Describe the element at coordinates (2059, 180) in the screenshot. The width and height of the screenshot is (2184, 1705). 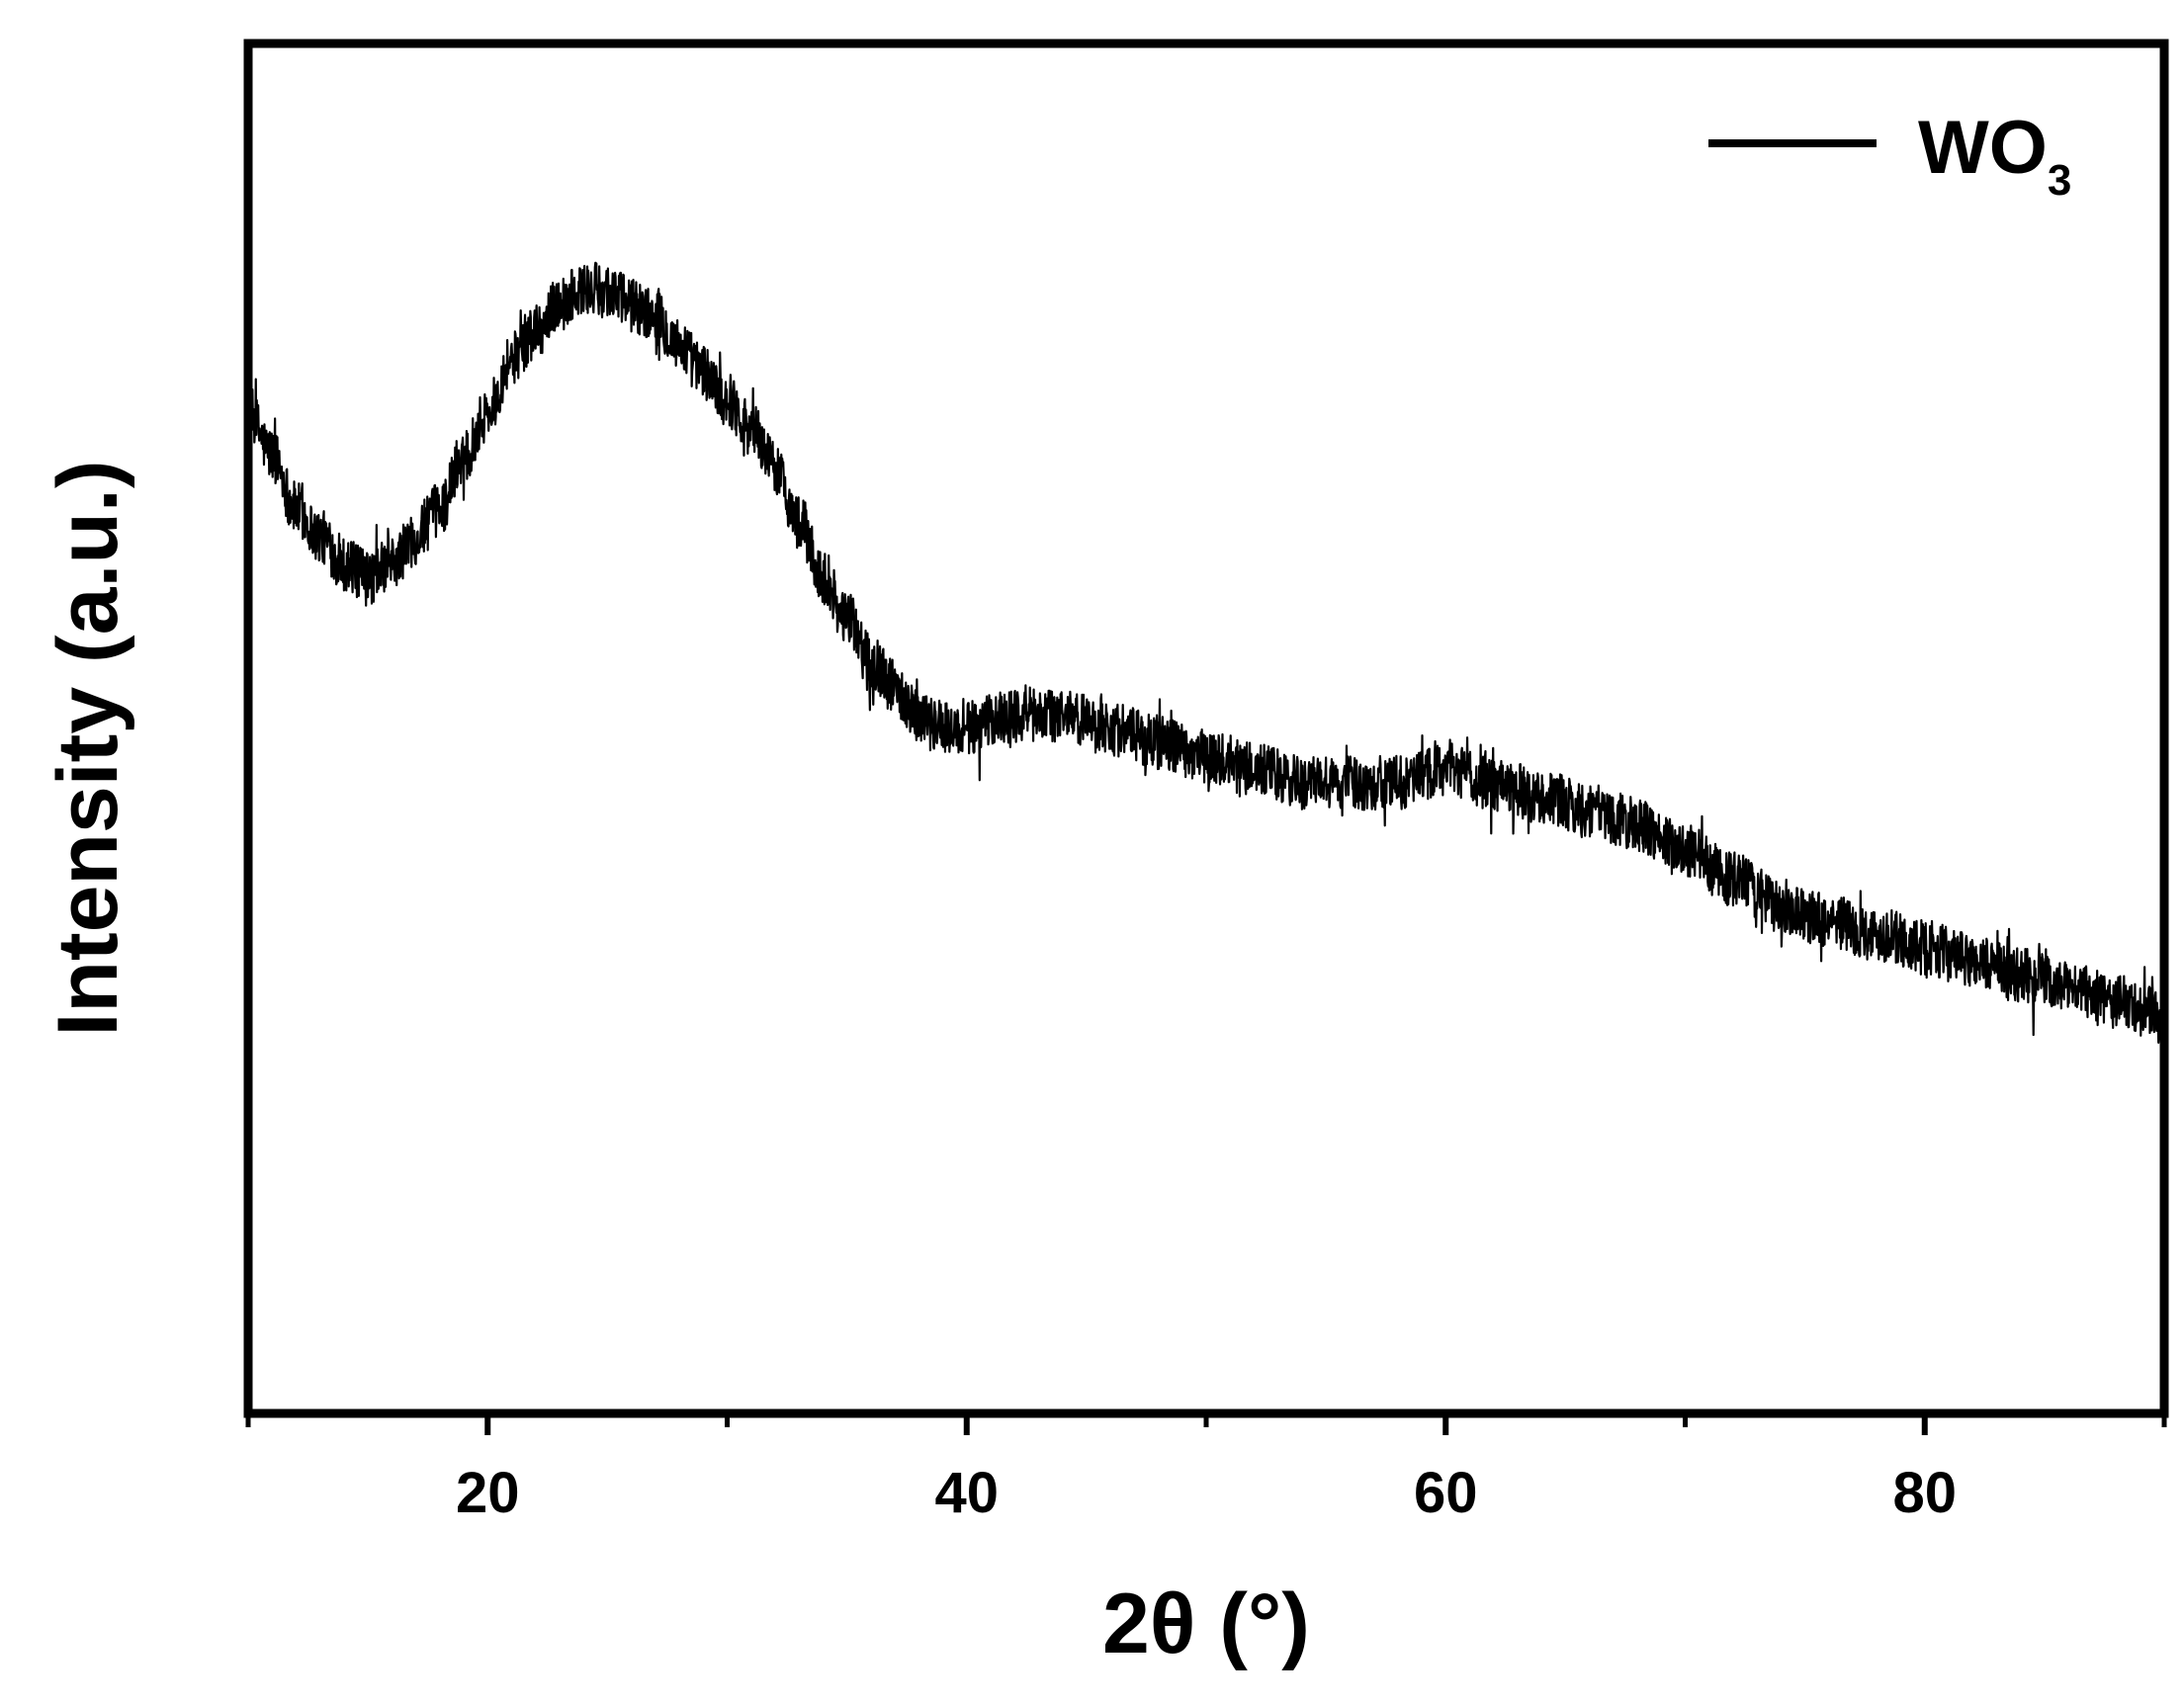
I see `legend-label-subscript: 3` at that location.